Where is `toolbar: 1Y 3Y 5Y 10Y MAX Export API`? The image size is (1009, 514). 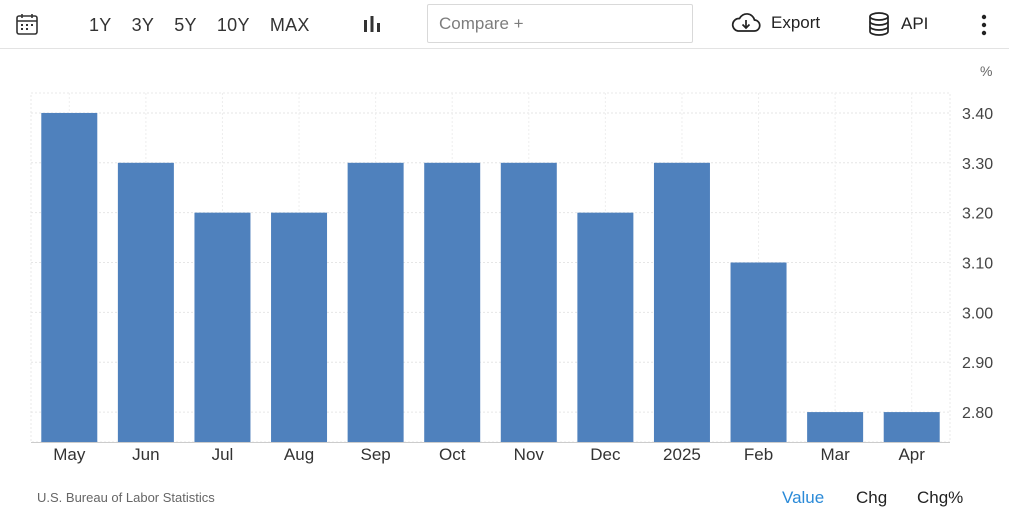 toolbar: 1Y 3Y 5Y 10Y MAX Export API is located at coordinates (504, 24).